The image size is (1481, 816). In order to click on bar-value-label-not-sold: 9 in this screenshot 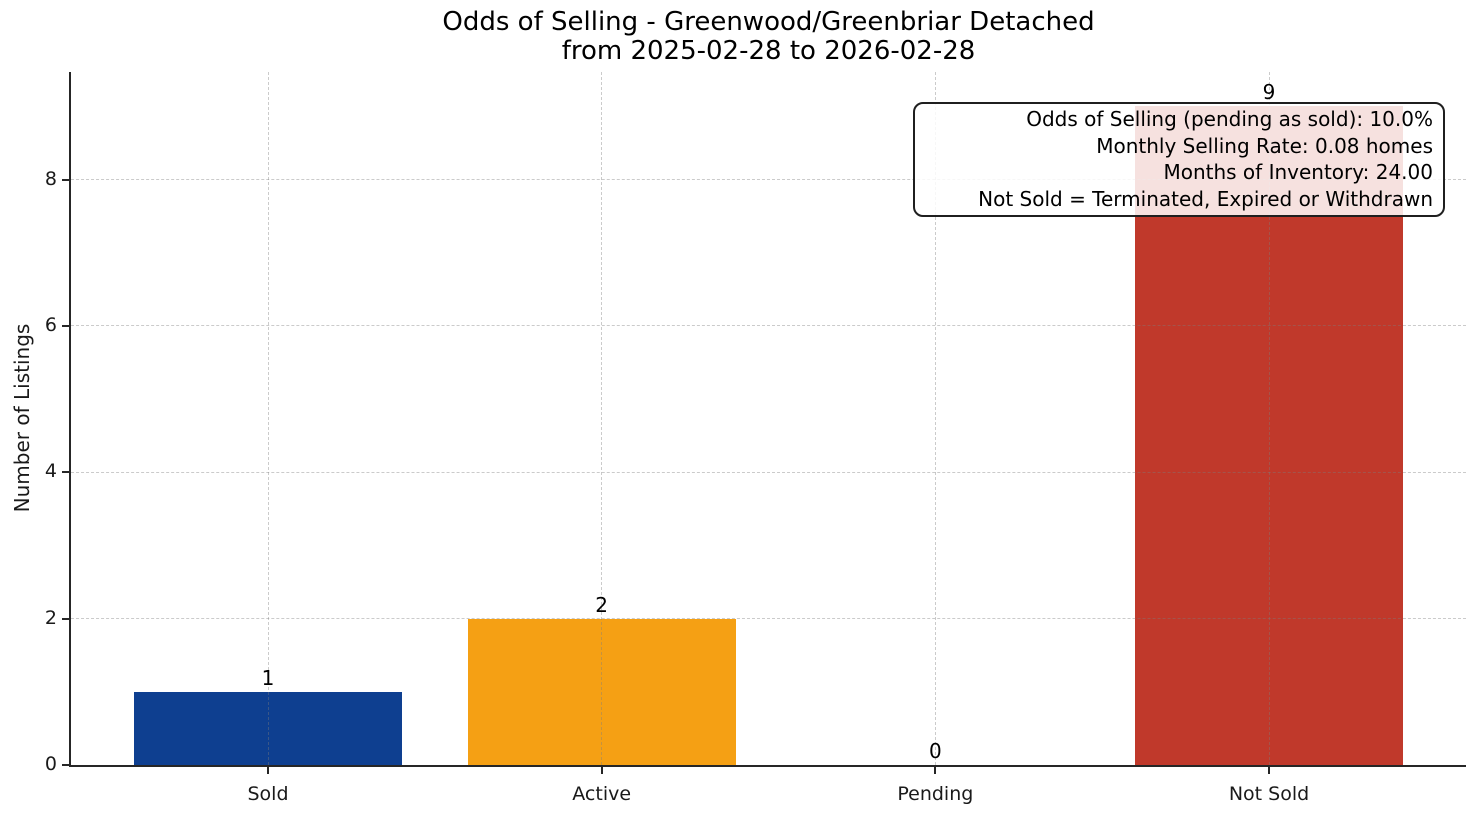, I will do `click(1269, 92)`.